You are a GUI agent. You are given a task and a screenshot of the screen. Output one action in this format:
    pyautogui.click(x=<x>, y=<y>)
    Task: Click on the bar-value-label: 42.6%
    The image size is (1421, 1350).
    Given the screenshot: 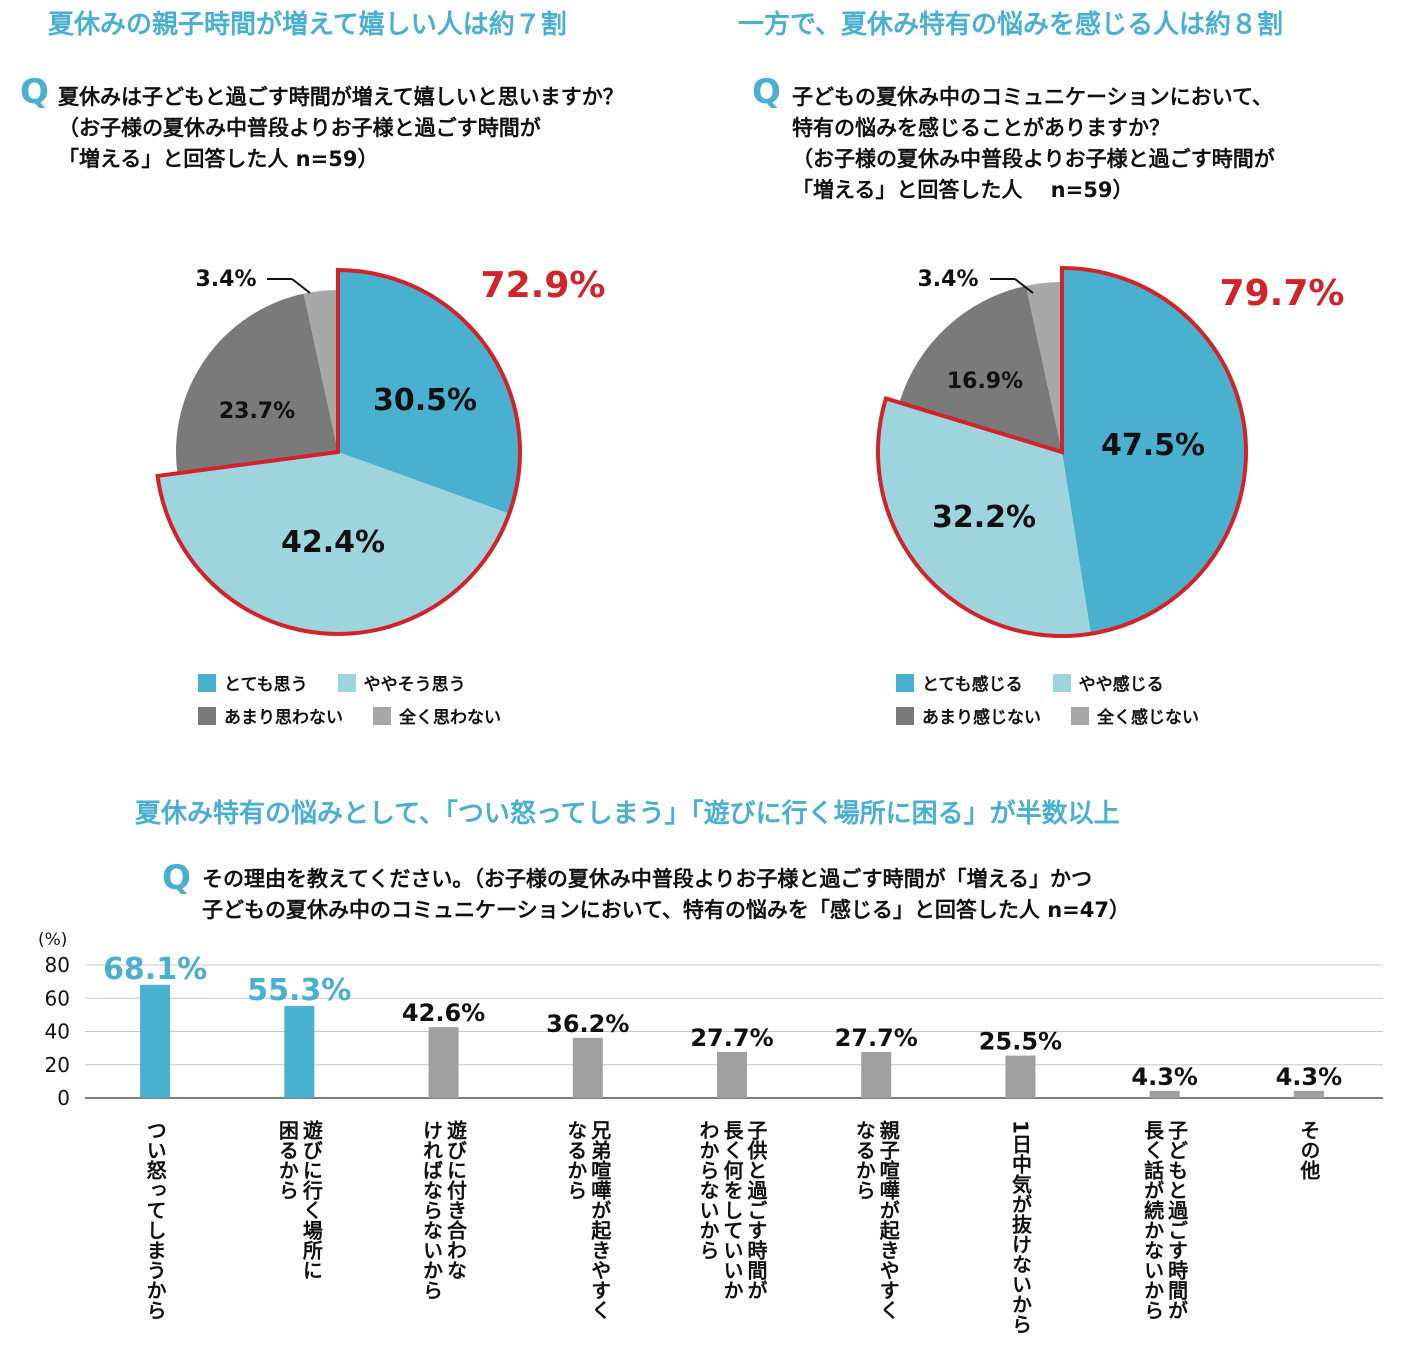 What is the action you would take?
    pyautogui.click(x=443, y=1013)
    